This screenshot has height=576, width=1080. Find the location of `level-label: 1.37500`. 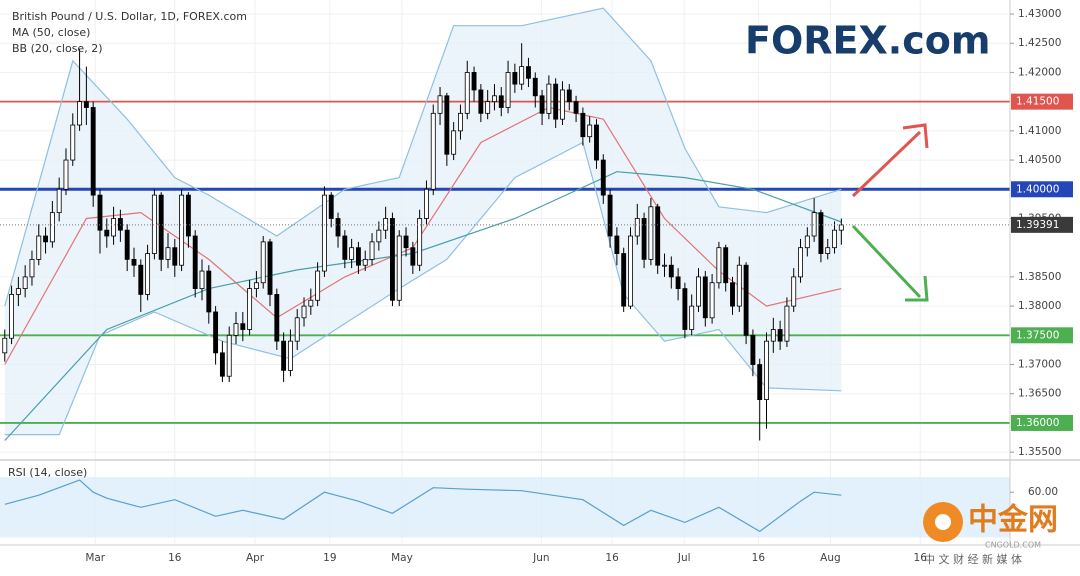

level-label: 1.37500 is located at coordinates (1037, 335).